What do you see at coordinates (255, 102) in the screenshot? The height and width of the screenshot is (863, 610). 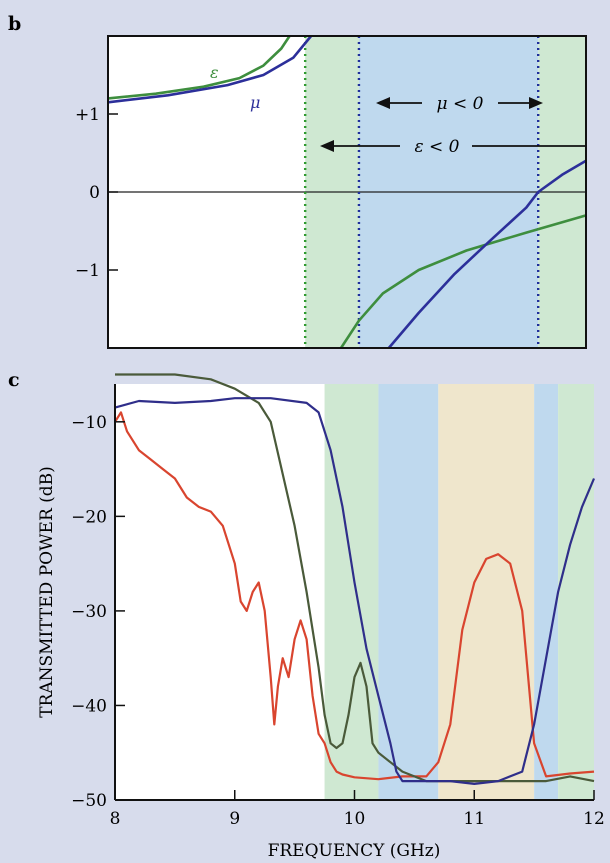 I see `mu-curve-label: μ` at bounding box center [255, 102].